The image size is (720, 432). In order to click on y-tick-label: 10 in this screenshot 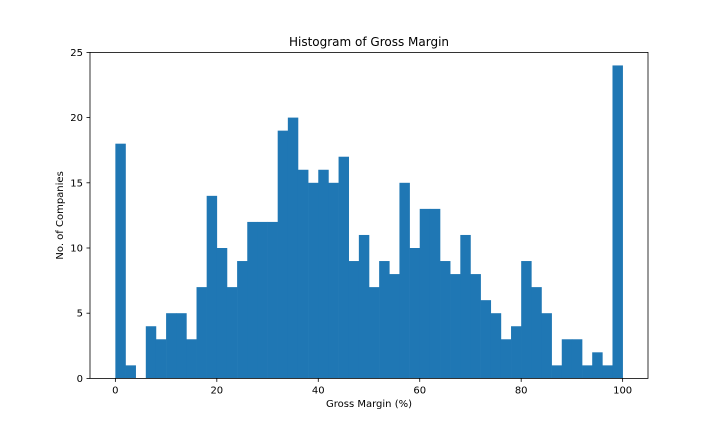, I will do `click(76, 249)`.